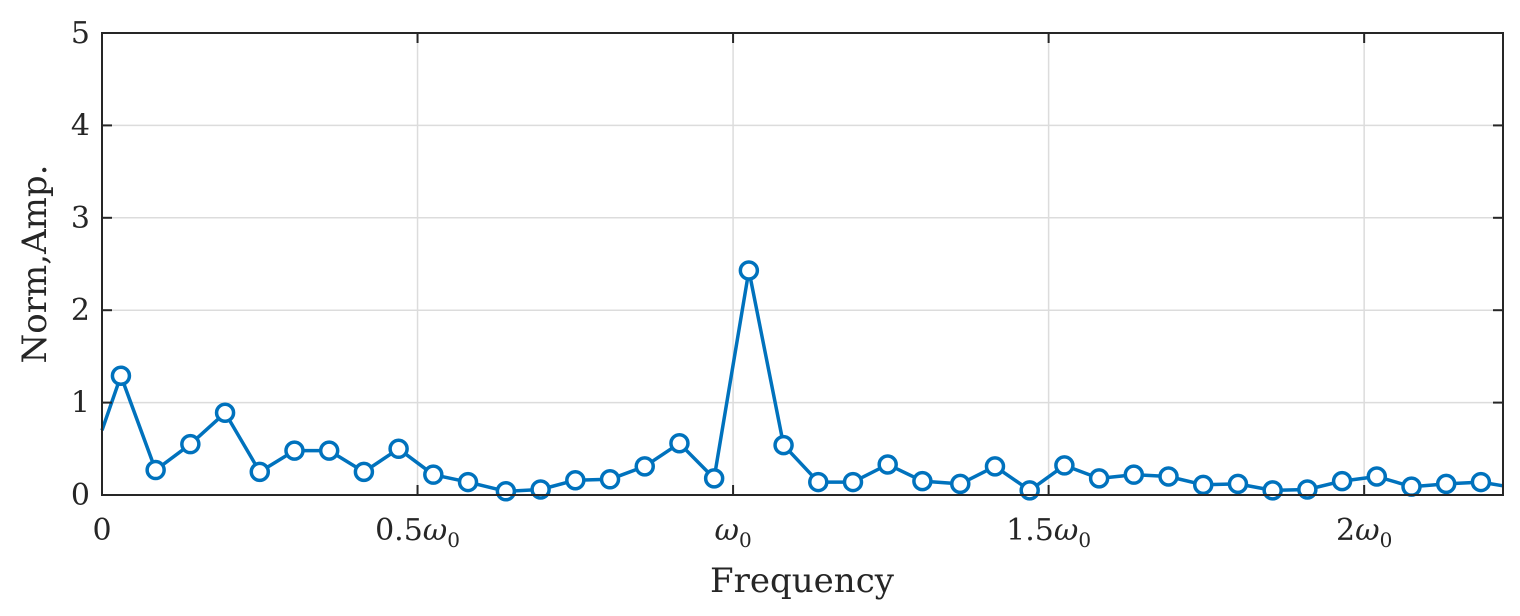 The image size is (1520, 616). What do you see at coordinates (1364, 532) in the screenshot?
I see `x-tick-label: 2ω0` at bounding box center [1364, 532].